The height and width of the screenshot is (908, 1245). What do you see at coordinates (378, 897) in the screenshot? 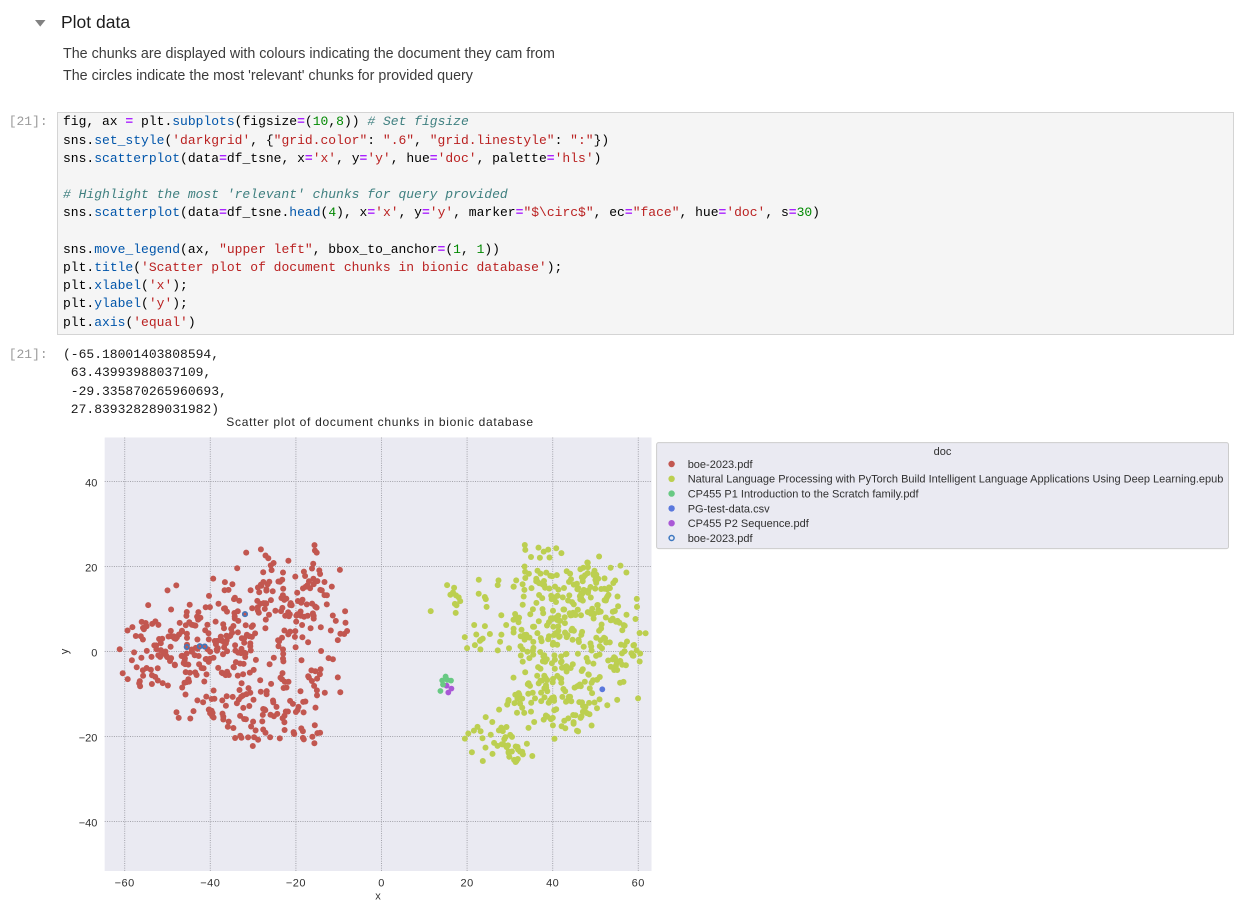
I see `svg-text: x` at bounding box center [378, 897].